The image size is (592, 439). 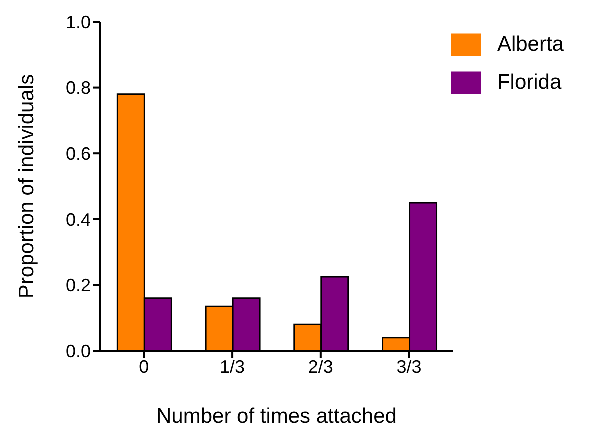 I want to click on x-tick-label: 0, so click(x=144, y=366).